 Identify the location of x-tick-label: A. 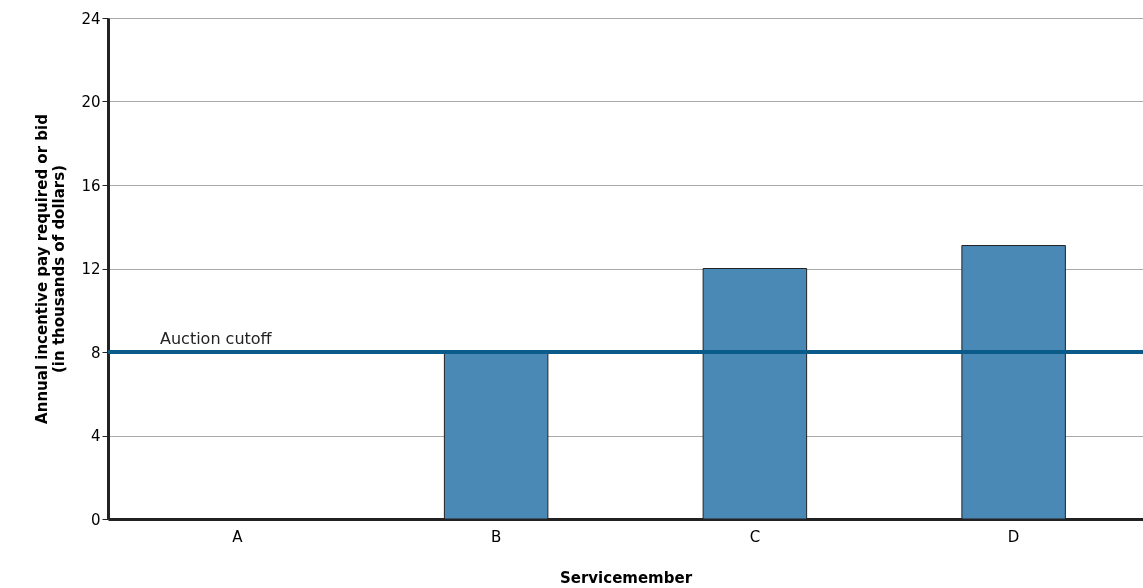
(238, 536).